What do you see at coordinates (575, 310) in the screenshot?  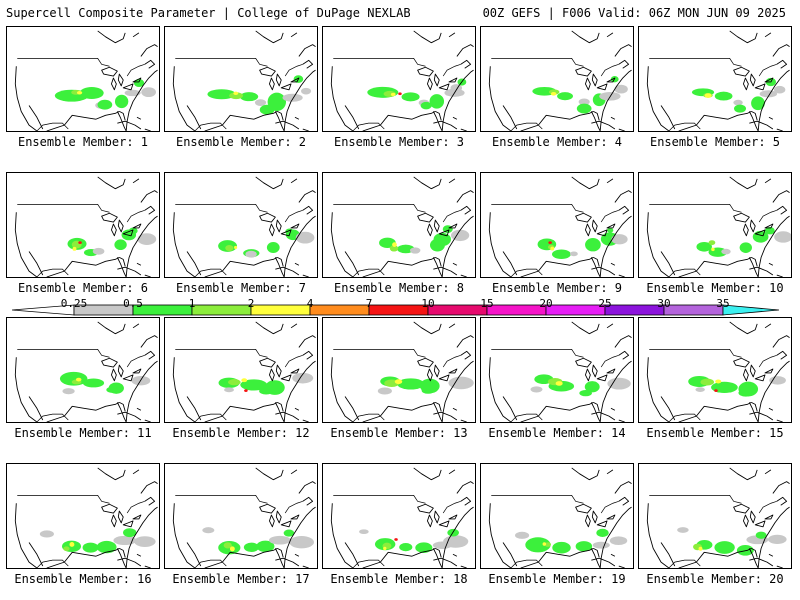 I see `colorbar-segment` at bounding box center [575, 310].